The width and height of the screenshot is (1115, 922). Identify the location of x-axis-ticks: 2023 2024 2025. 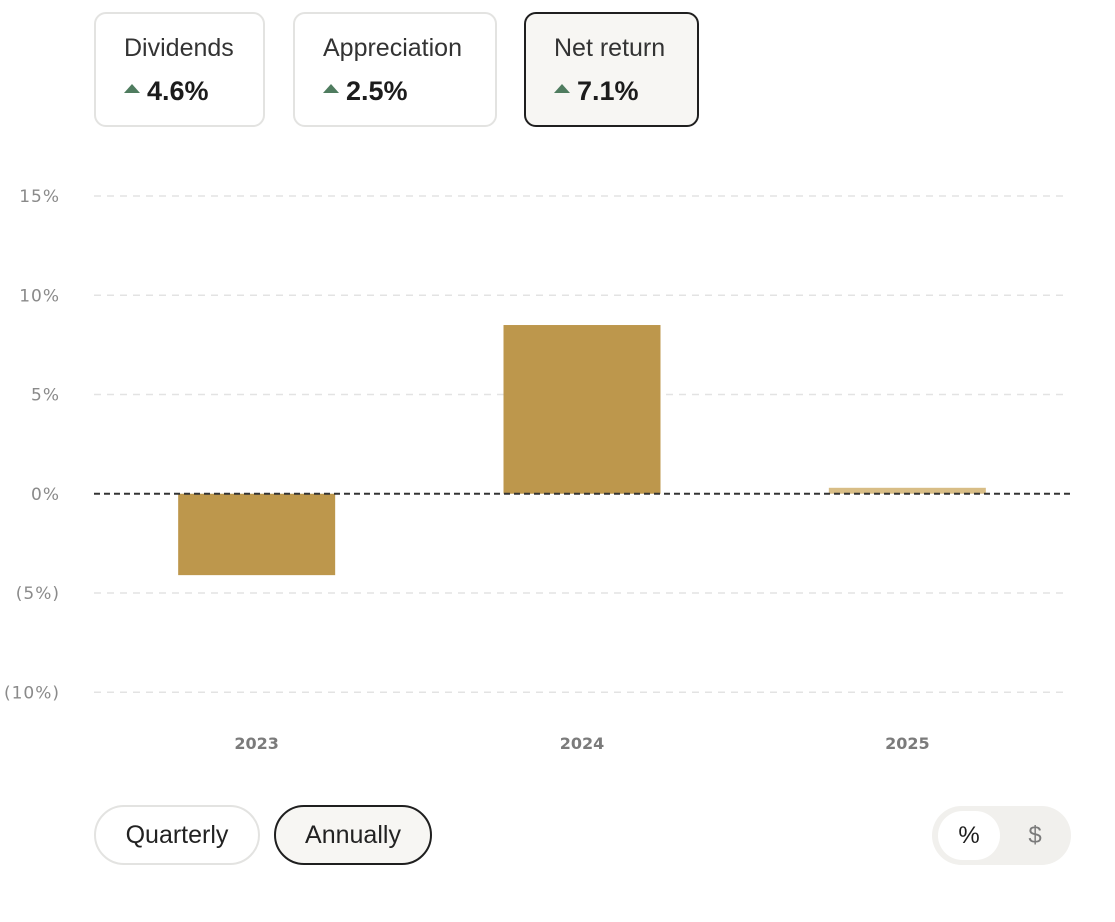
(581, 743).